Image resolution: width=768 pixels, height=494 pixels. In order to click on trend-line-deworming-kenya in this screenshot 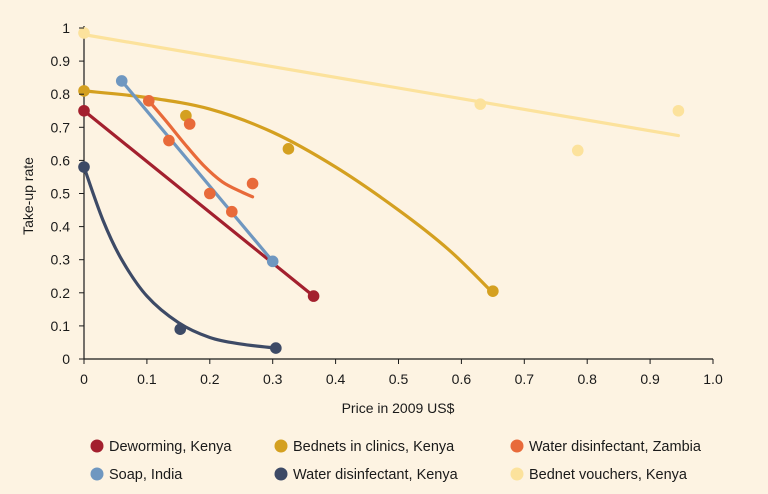, I will do `click(199, 203)`.